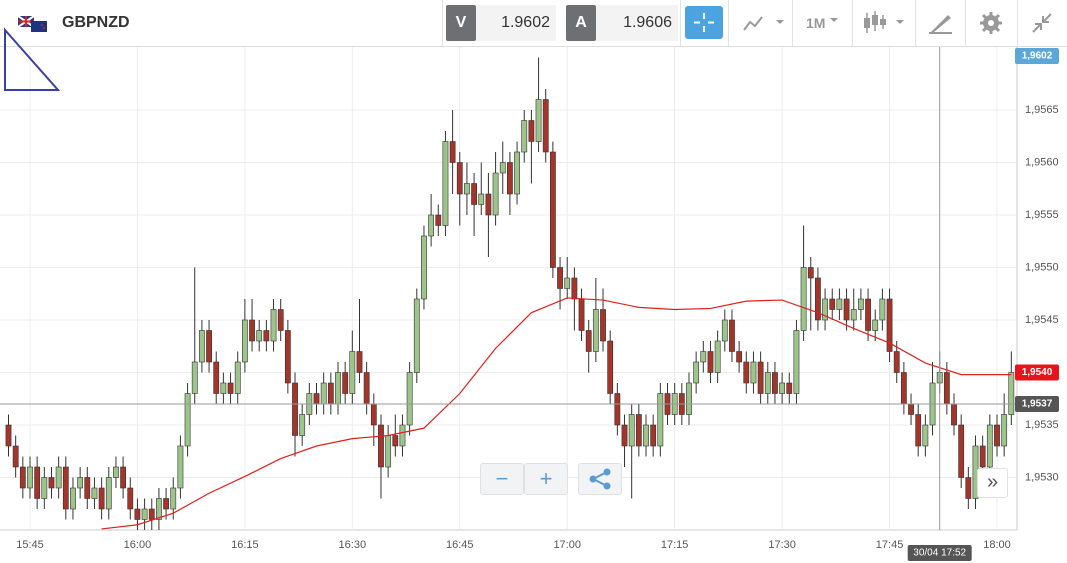 This screenshot has height=563, width=1067. I want to click on x-tick-label: 17:30, so click(782, 545).